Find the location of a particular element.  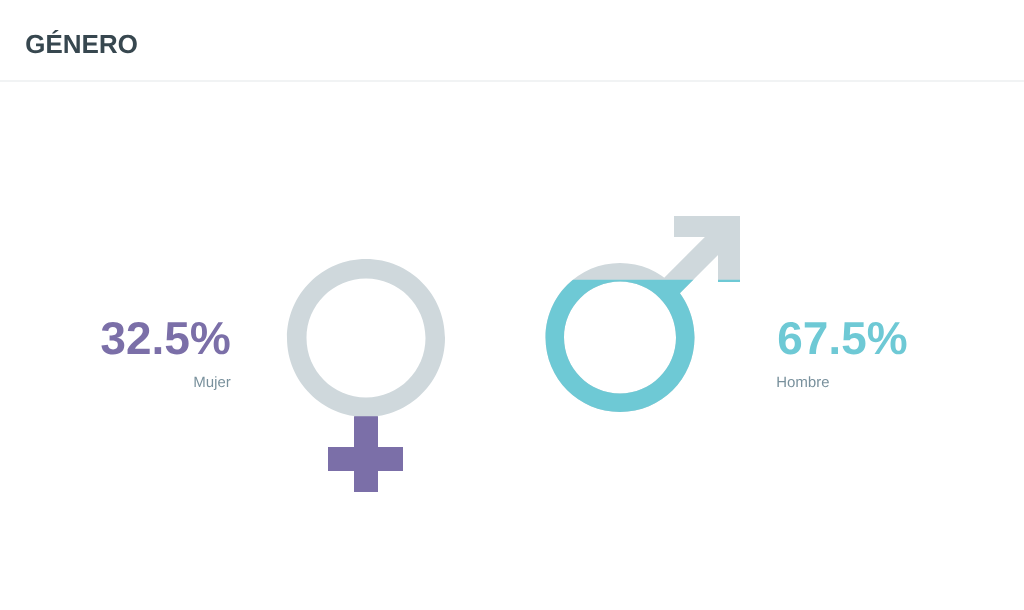

data-label: 67.5% is located at coordinates (842, 338).